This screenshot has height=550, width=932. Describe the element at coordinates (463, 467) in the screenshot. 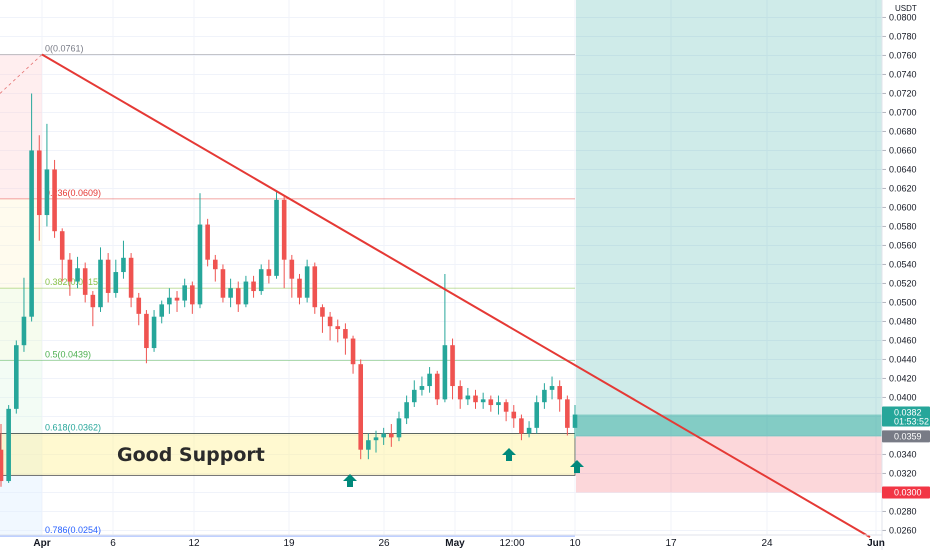

I see `support-arrows` at that location.